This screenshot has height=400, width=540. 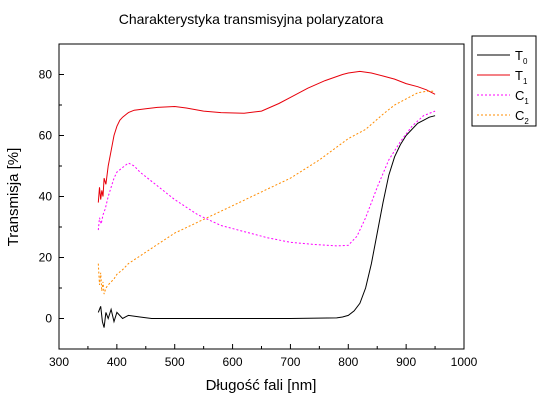 What do you see at coordinates (406, 362) in the screenshot?
I see `x-tick-label: 900` at bounding box center [406, 362].